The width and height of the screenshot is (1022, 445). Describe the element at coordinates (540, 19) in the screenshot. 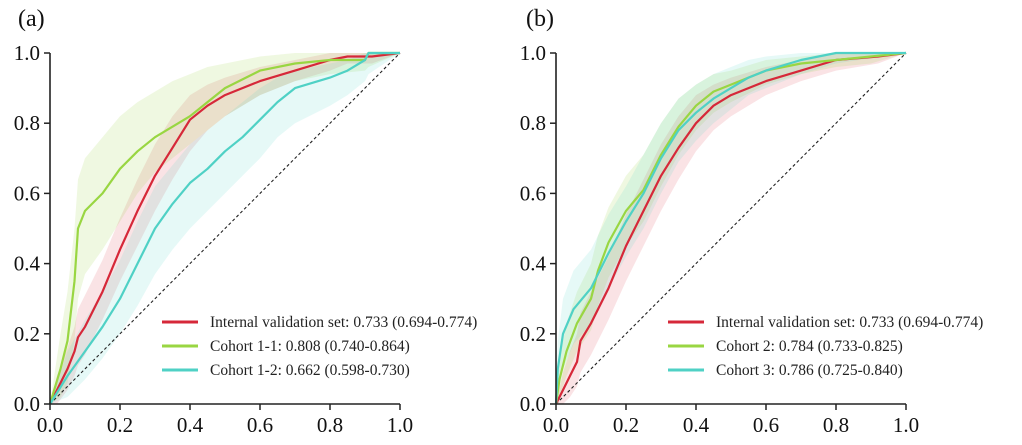

I see `panel-b-label: (b)` at that location.